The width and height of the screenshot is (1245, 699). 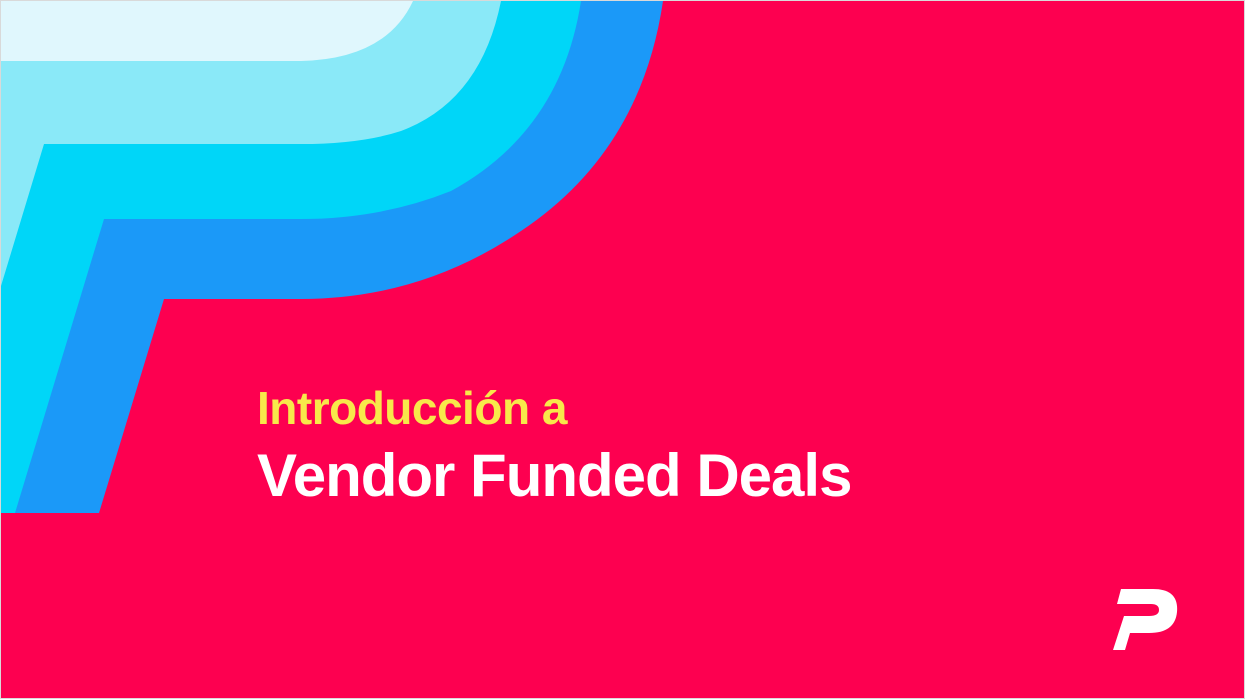 What do you see at coordinates (1145, 619) in the screenshot?
I see `p-logo-icon` at bounding box center [1145, 619].